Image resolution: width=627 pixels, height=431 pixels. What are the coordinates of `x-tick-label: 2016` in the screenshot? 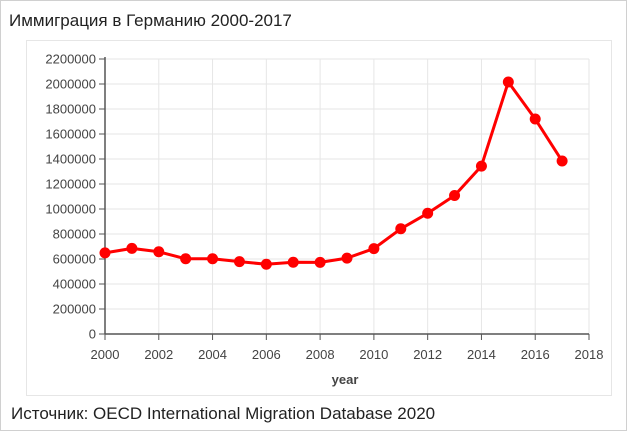 It's located at (535, 354).